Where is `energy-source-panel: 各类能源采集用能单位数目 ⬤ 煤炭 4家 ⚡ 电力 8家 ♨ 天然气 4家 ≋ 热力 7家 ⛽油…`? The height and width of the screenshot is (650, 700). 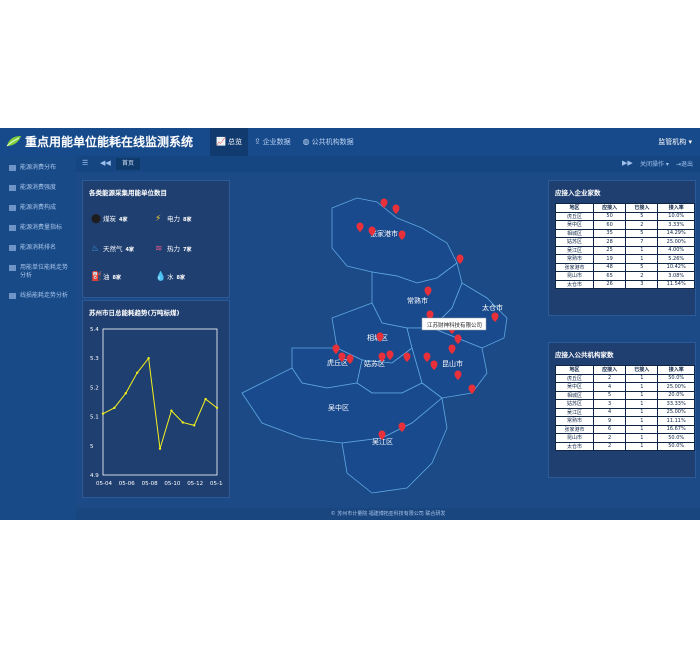
energy-source-panel: 各类能源采集用能单位数目 ⬤ 煤炭 4家 ⚡ 电力 8家 ♨ 天然气 4家 ≋ 热力 7家 ⛽油… is located at coordinates (156, 239).